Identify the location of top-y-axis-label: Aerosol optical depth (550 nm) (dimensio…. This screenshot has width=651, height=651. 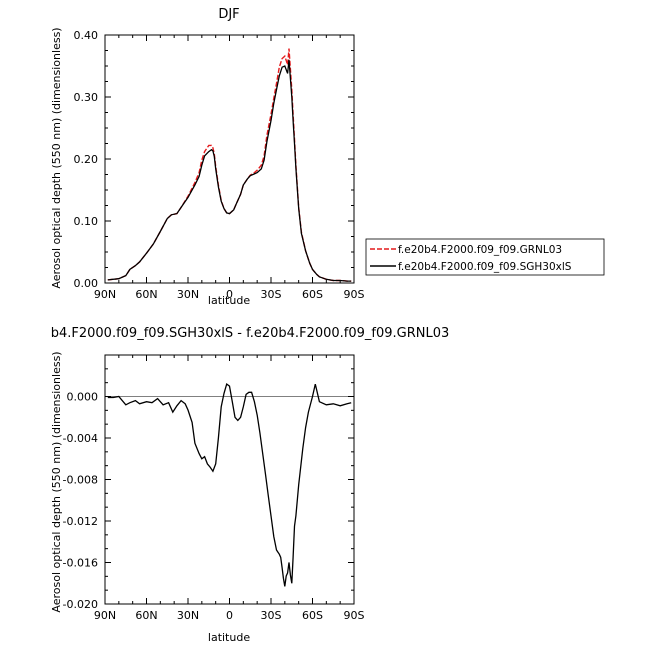
(56, 157).